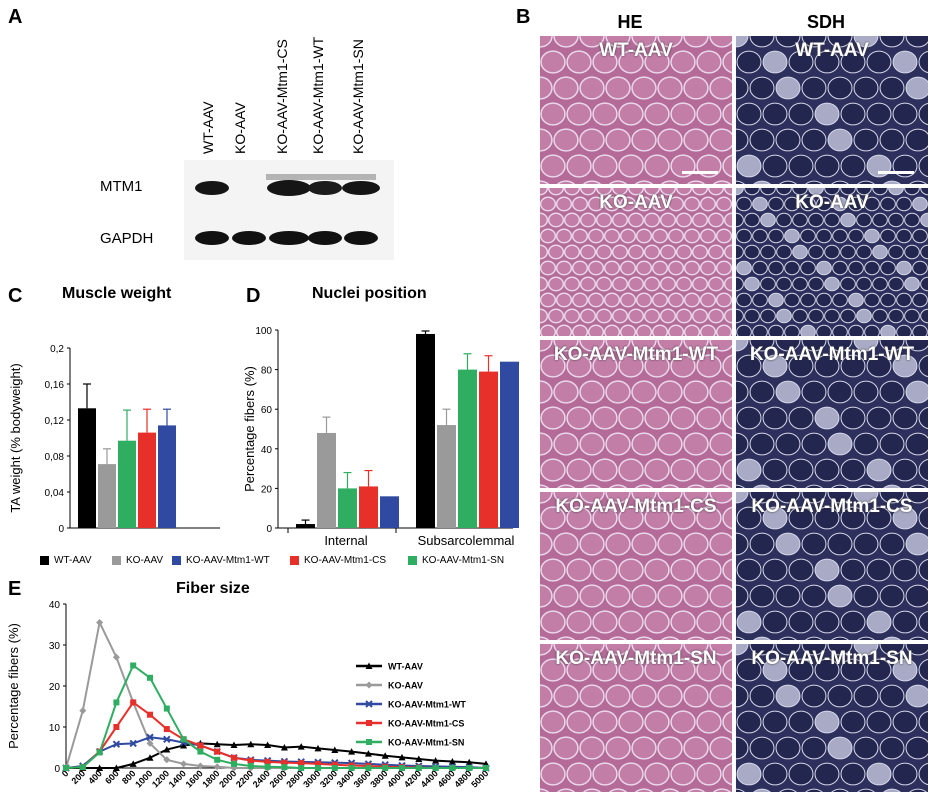 This screenshot has width=938, height=800. Describe the element at coordinates (210, 778) in the screenshot. I see `x-tick-label: 1800` at that location.